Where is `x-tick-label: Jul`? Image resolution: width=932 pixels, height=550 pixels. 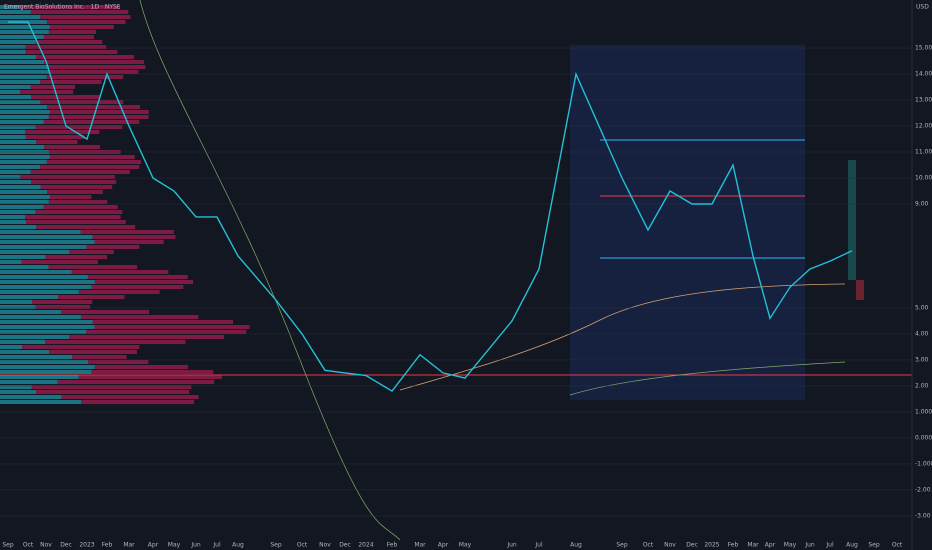
x-tick-label: Jul is located at coordinates (216, 545).